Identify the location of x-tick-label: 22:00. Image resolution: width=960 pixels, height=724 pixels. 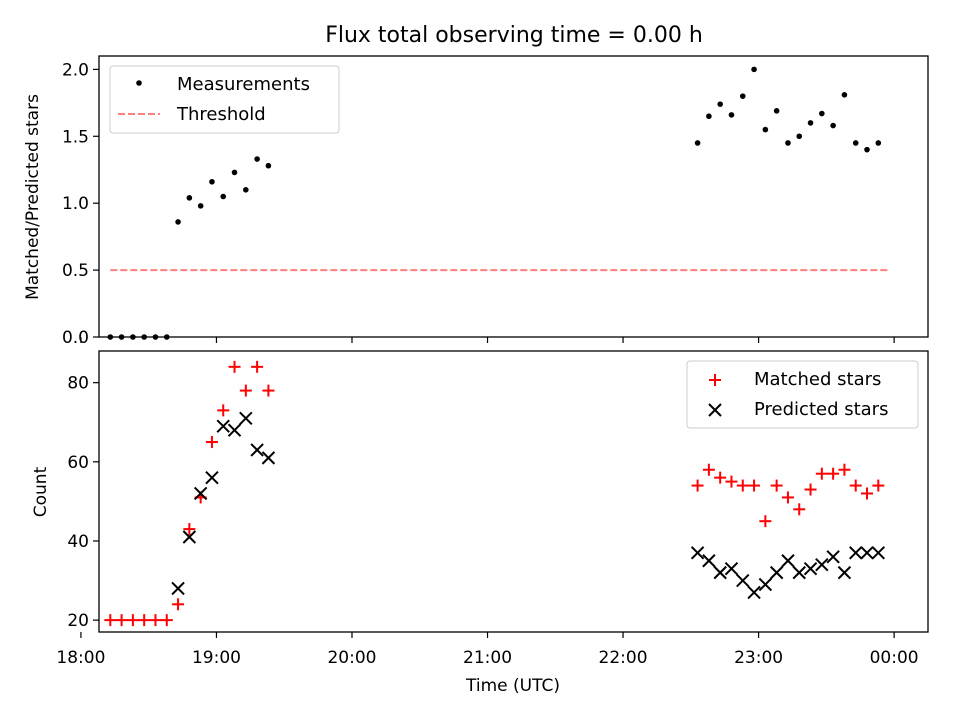
(623, 658).